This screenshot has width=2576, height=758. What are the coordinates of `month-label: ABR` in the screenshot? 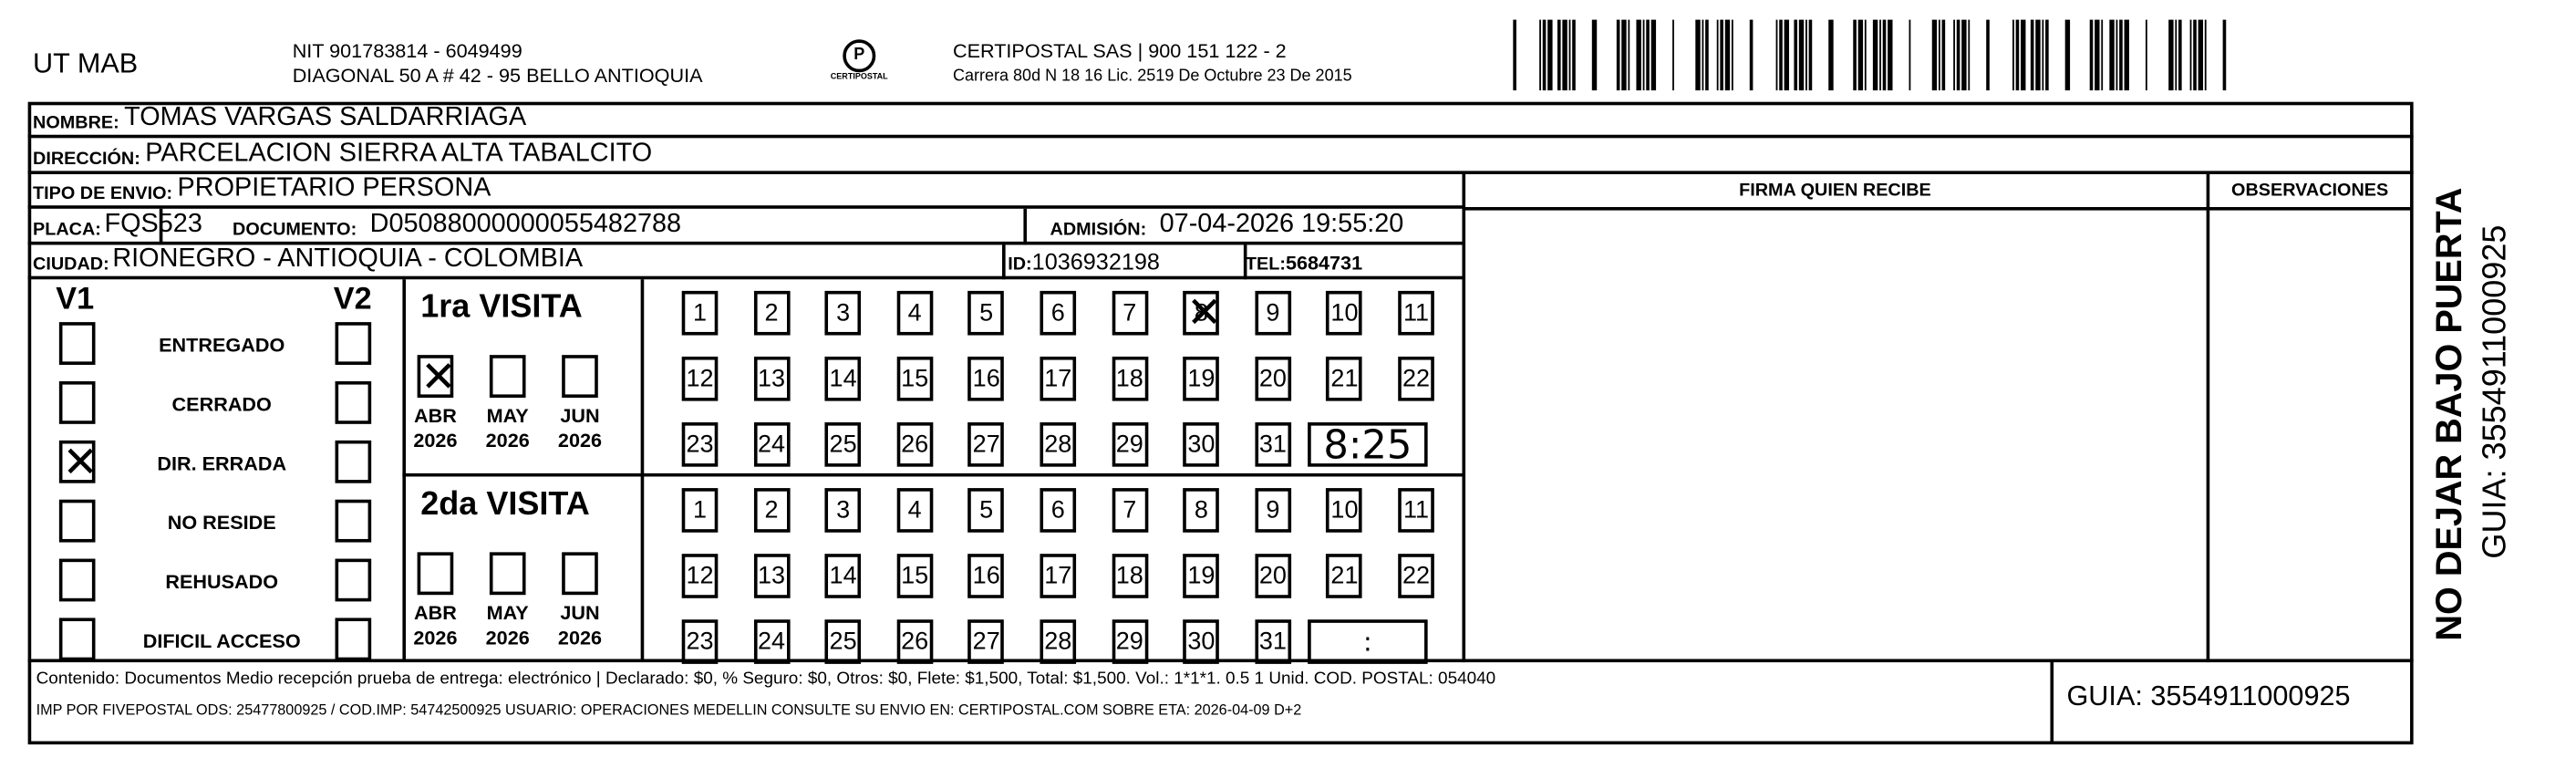 It's located at (435, 613).